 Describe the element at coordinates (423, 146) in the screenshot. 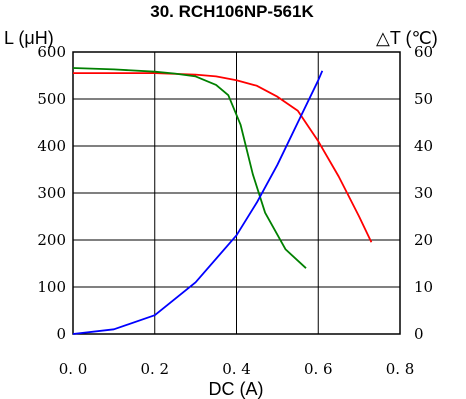

I see `y-tick-label-right: 40` at that location.